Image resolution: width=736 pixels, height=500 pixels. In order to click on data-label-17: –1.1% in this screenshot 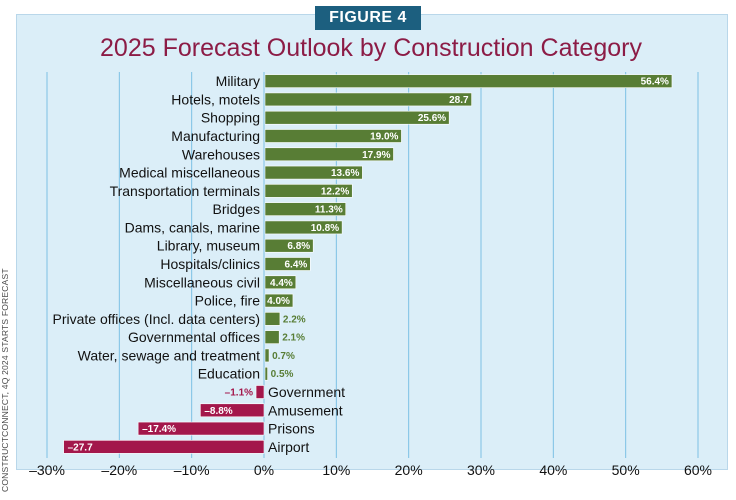, I will do `click(239, 393)`.